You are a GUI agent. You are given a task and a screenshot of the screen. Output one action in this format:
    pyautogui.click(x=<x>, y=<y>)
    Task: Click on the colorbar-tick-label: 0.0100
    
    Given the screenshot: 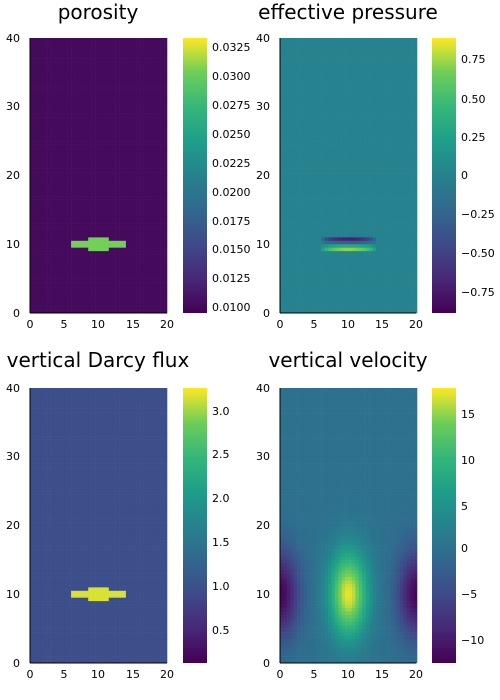 What is the action you would take?
    pyautogui.click(x=231, y=307)
    